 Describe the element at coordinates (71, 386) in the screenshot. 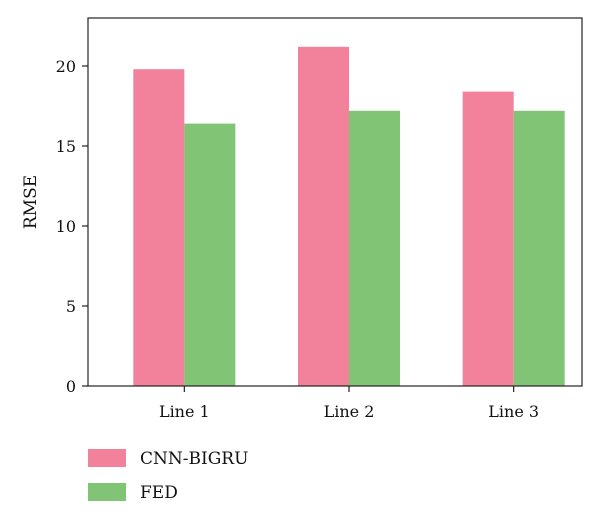

I see `y-tick-label: 0` at that location.